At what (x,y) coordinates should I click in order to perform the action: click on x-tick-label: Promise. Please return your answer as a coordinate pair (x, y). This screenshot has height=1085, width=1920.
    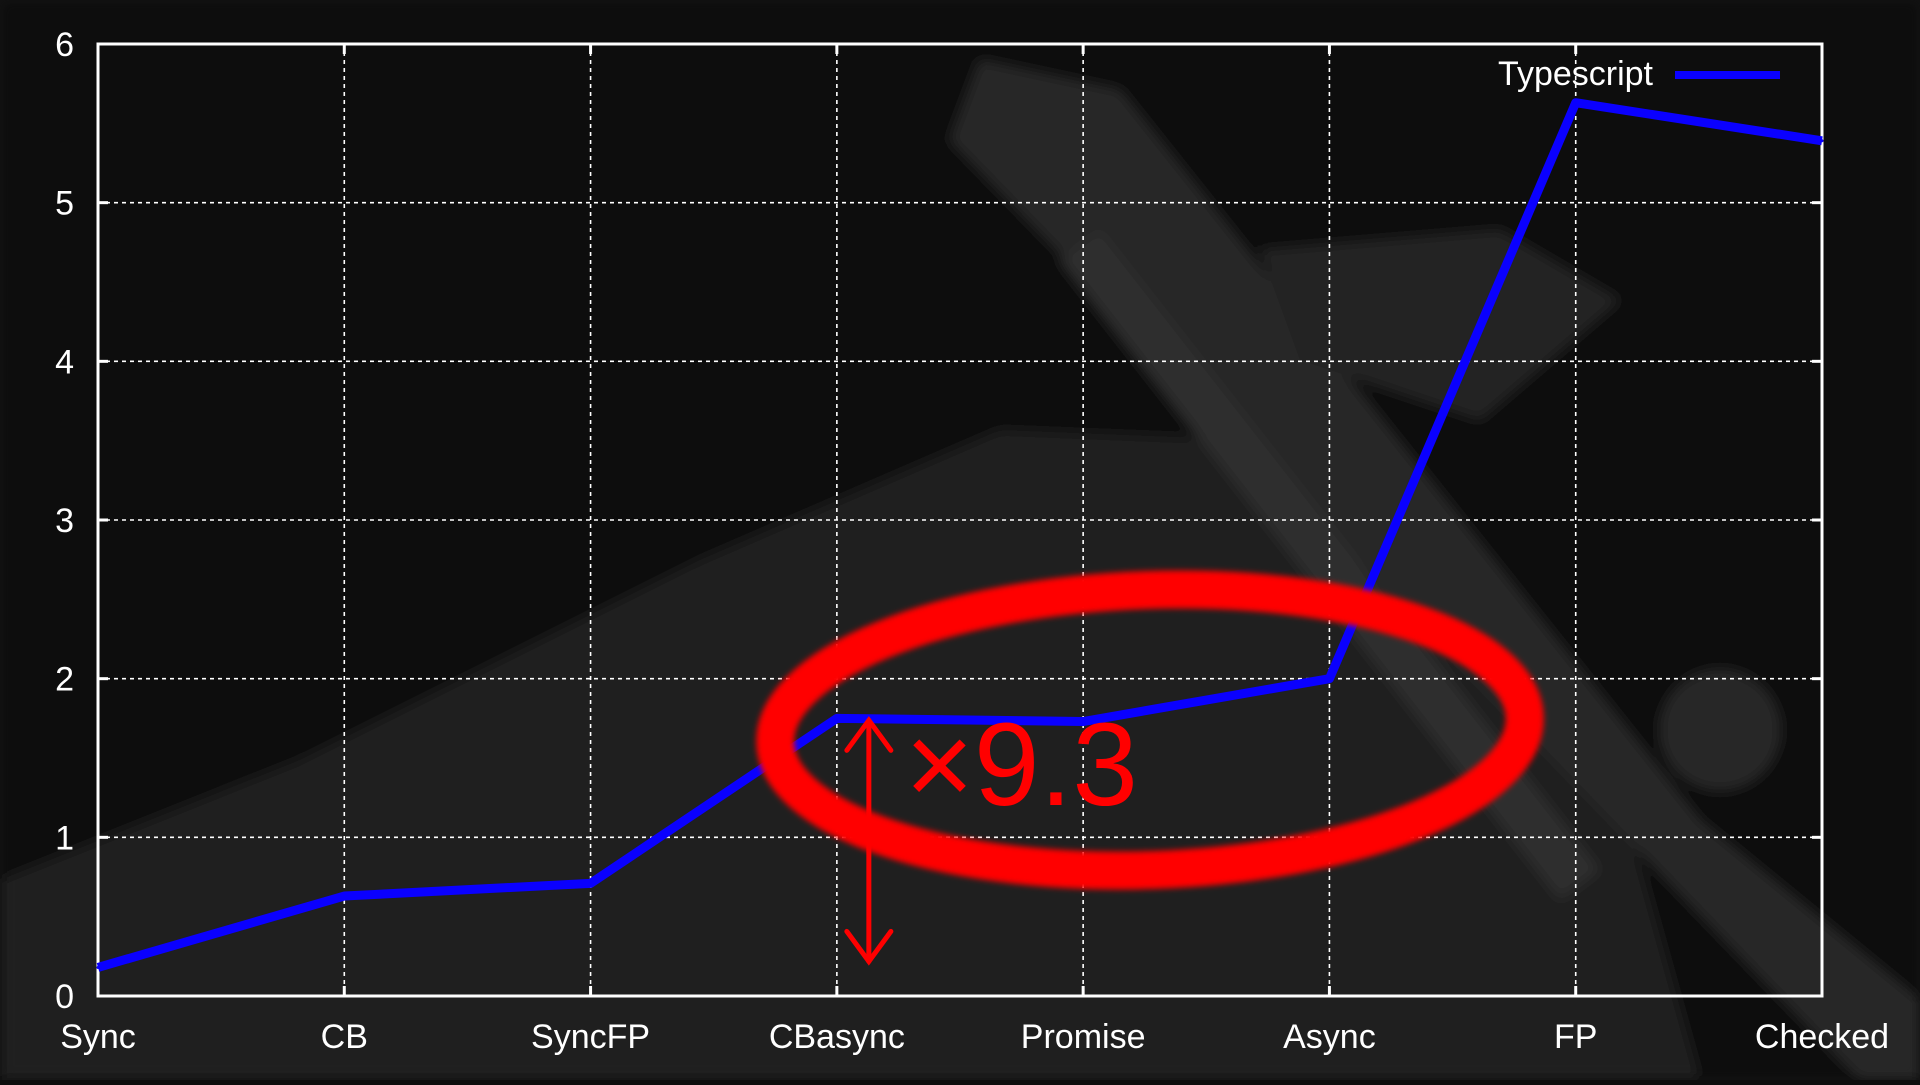
    Looking at the image, I should click on (1083, 1037).